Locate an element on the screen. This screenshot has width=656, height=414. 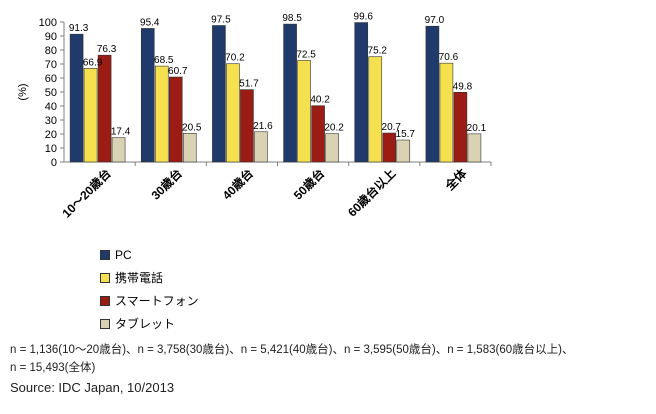
notes-line-2: n = 15,493(全体) is located at coordinates (53, 368).